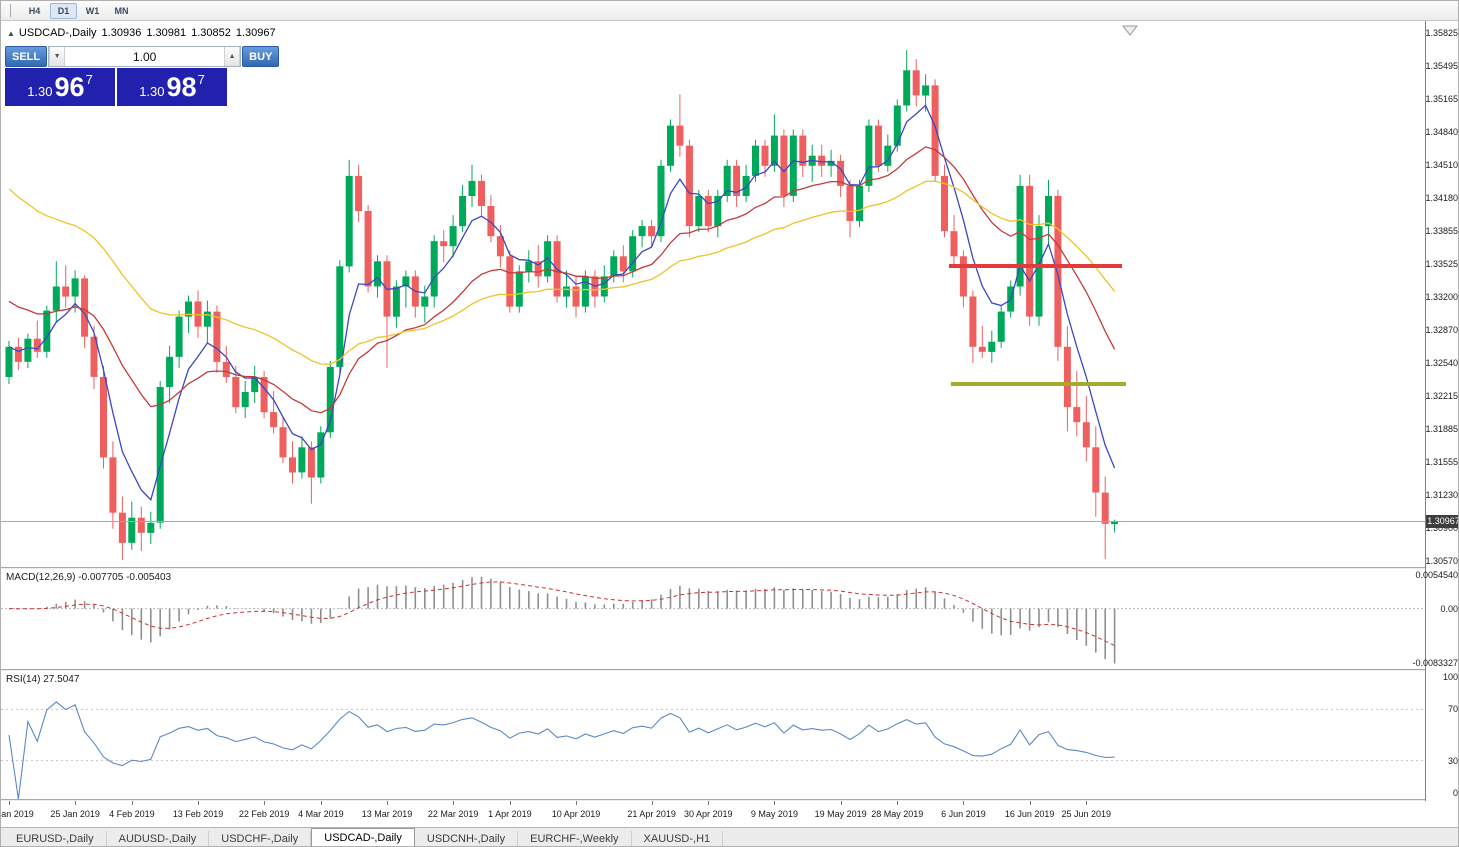  Describe the element at coordinates (26, 56) in the screenshot. I see `sell-button: SELL` at that location.